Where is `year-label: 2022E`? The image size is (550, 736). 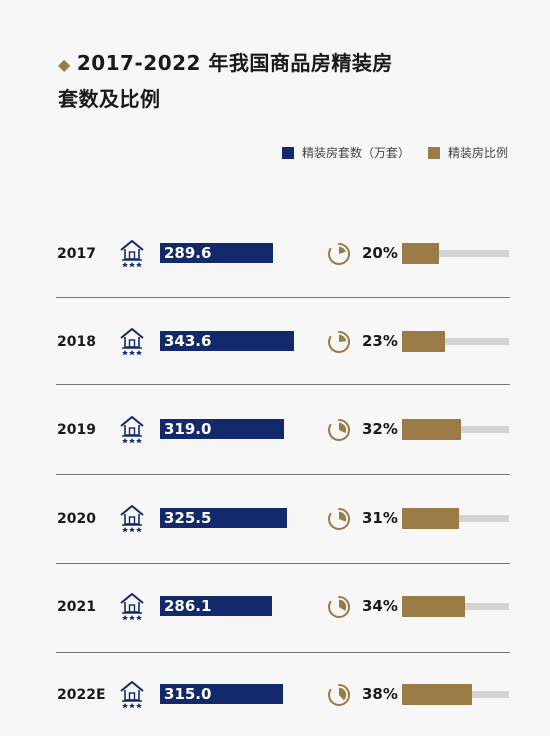 year-label: 2022E is located at coordinates (81, 695).